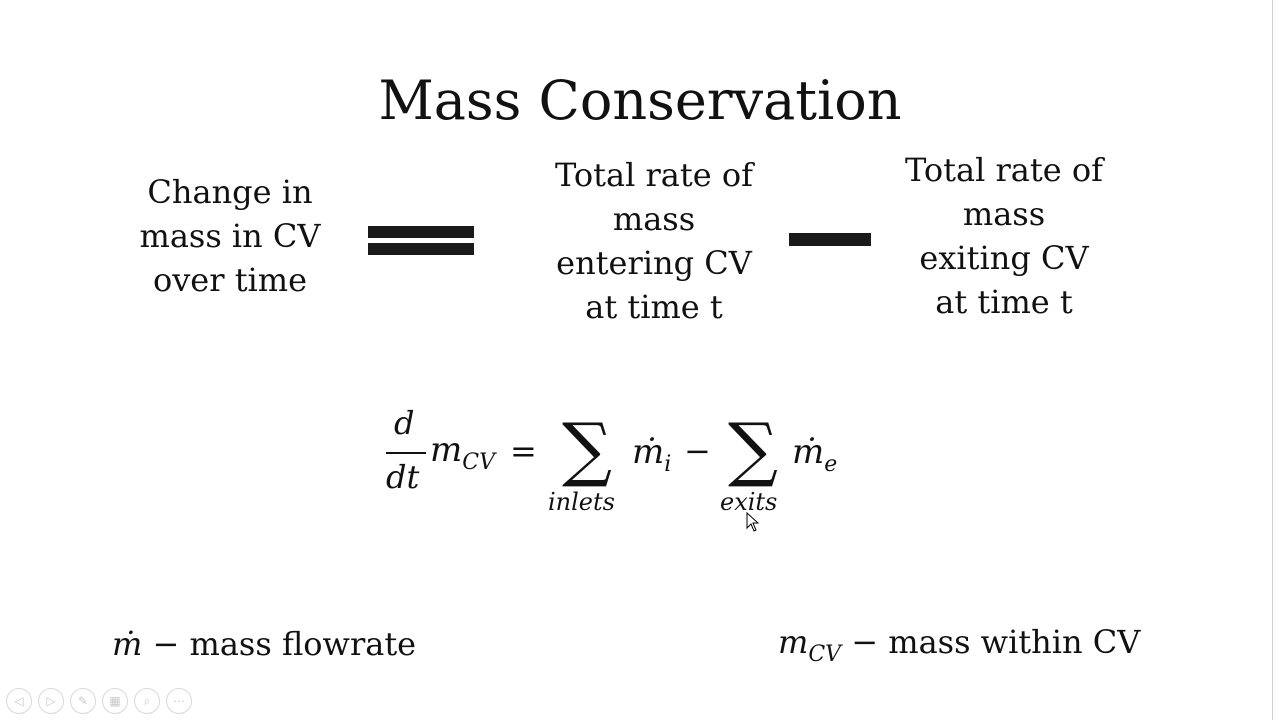 The width and height of the screenshot is (1280, 720). Describe the element at coordinates (749, 502) in the screenshot. I see `sum-exits-limit: exits` at that location.